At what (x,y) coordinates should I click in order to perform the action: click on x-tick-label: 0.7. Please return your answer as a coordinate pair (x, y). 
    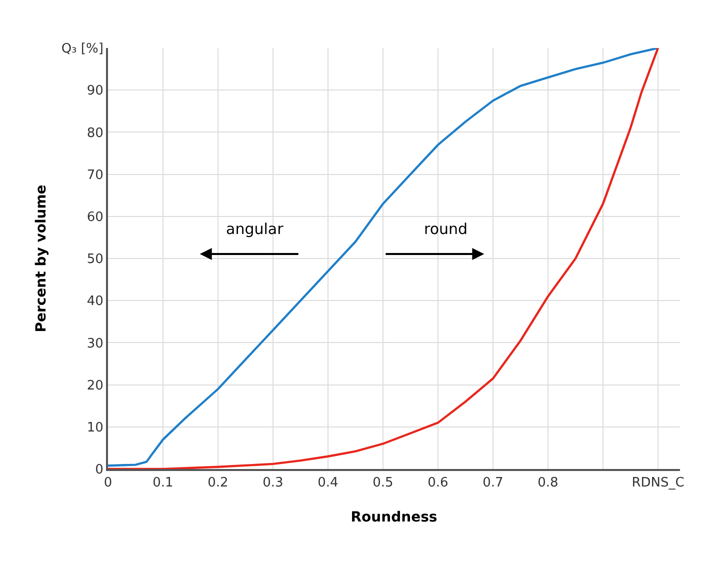
    Looking at the image, I should click on (493, 483).